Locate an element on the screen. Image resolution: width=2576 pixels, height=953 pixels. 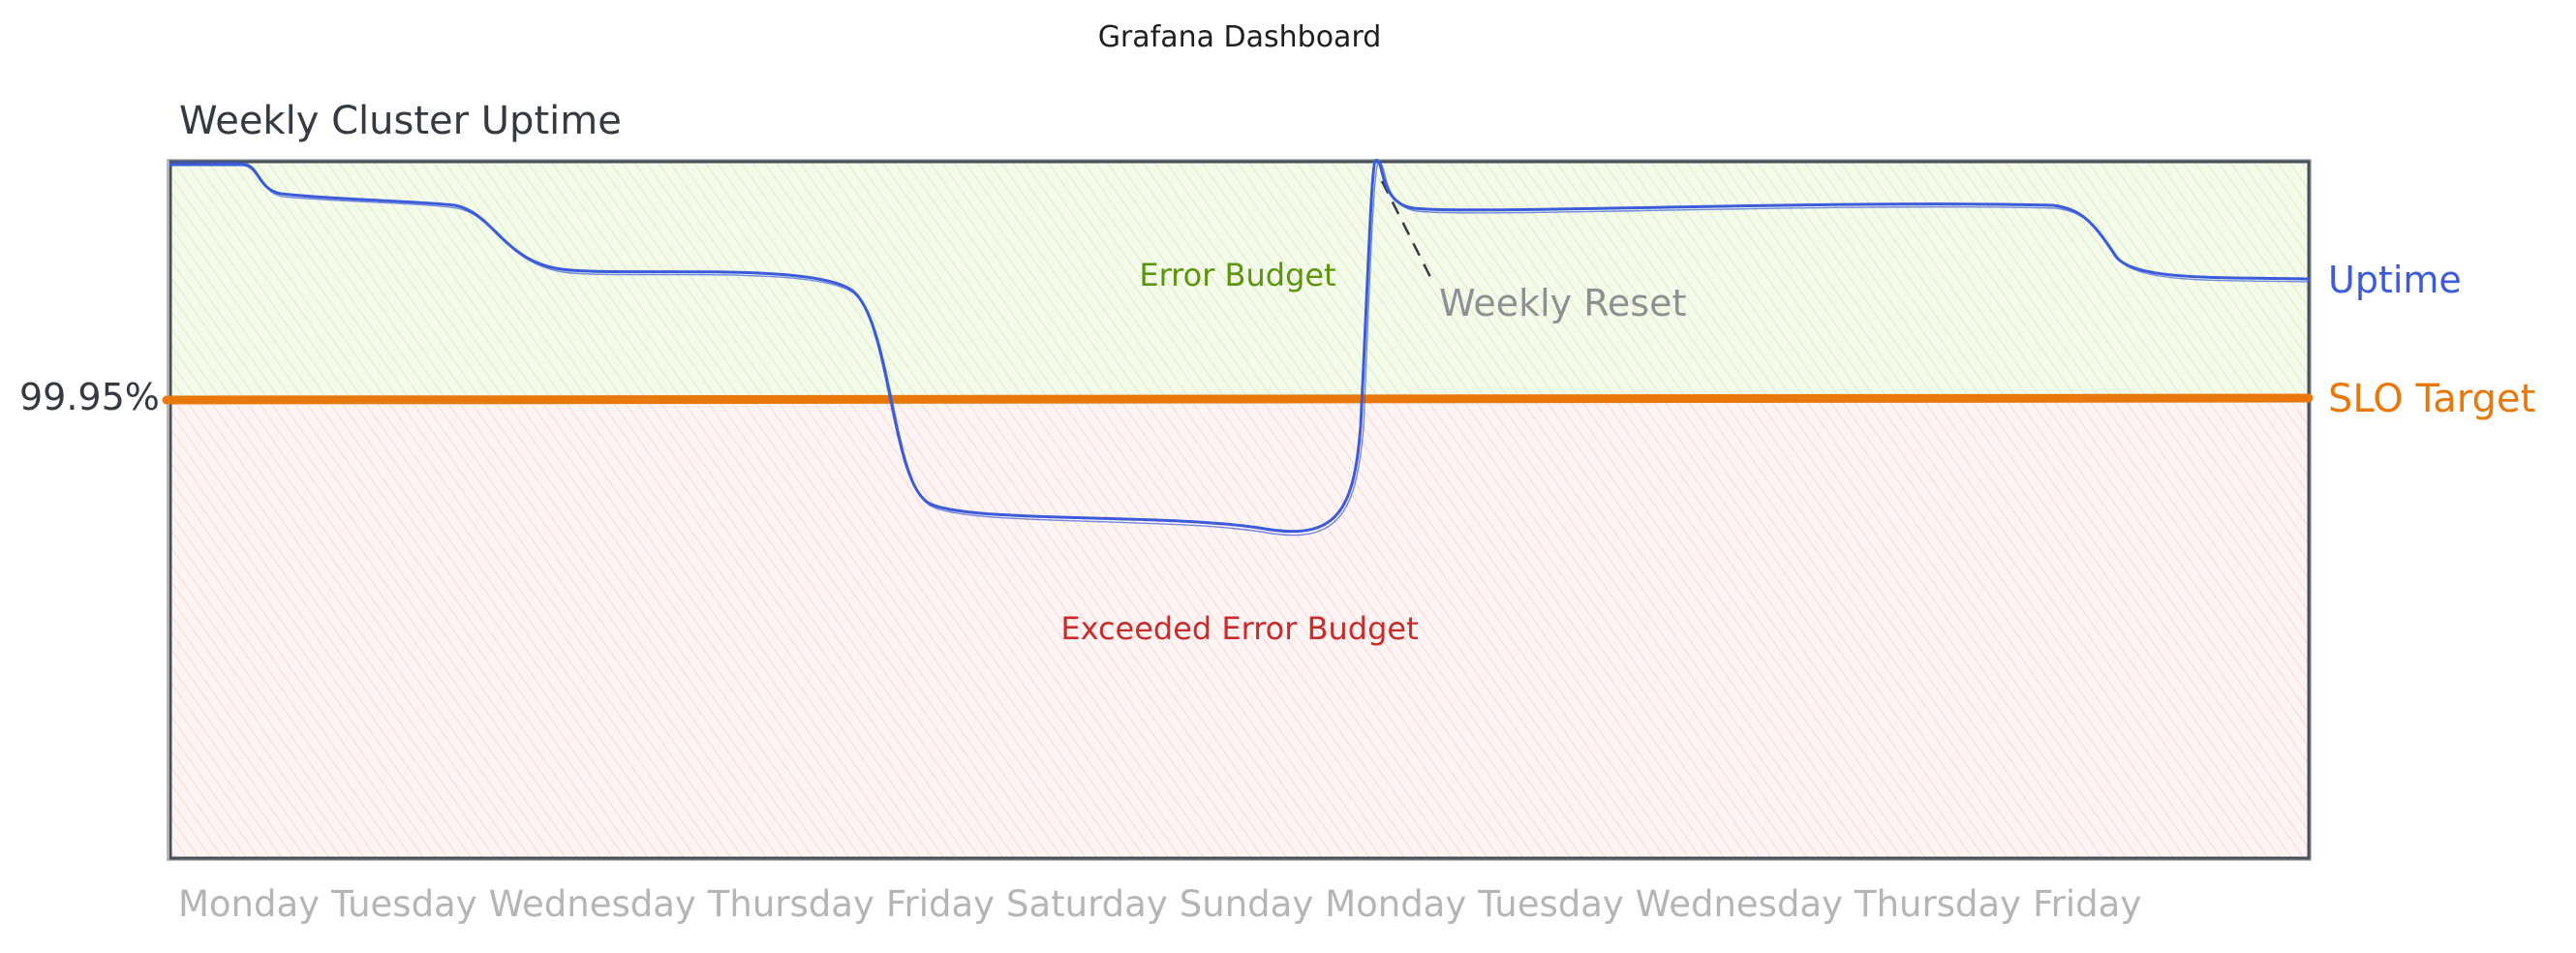
y-tick-label: 99.95% is located at coordinates (89, 397).